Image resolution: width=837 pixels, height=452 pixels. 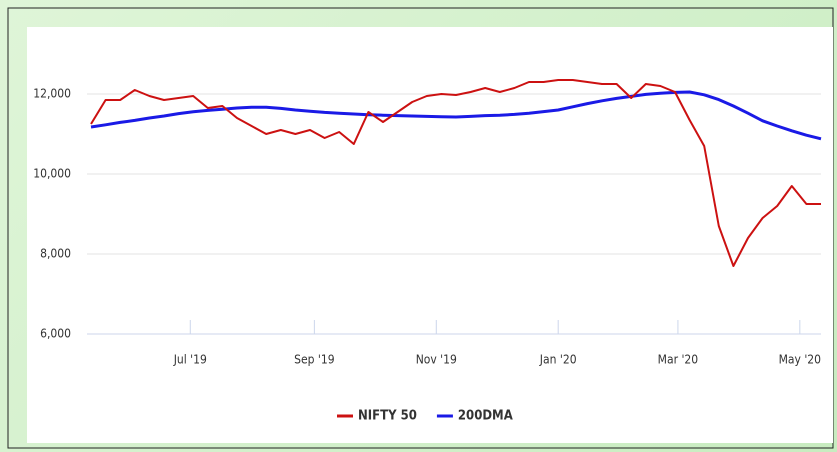 I want to click on y-tick-label: 6,000, so click(x=55, y=334).